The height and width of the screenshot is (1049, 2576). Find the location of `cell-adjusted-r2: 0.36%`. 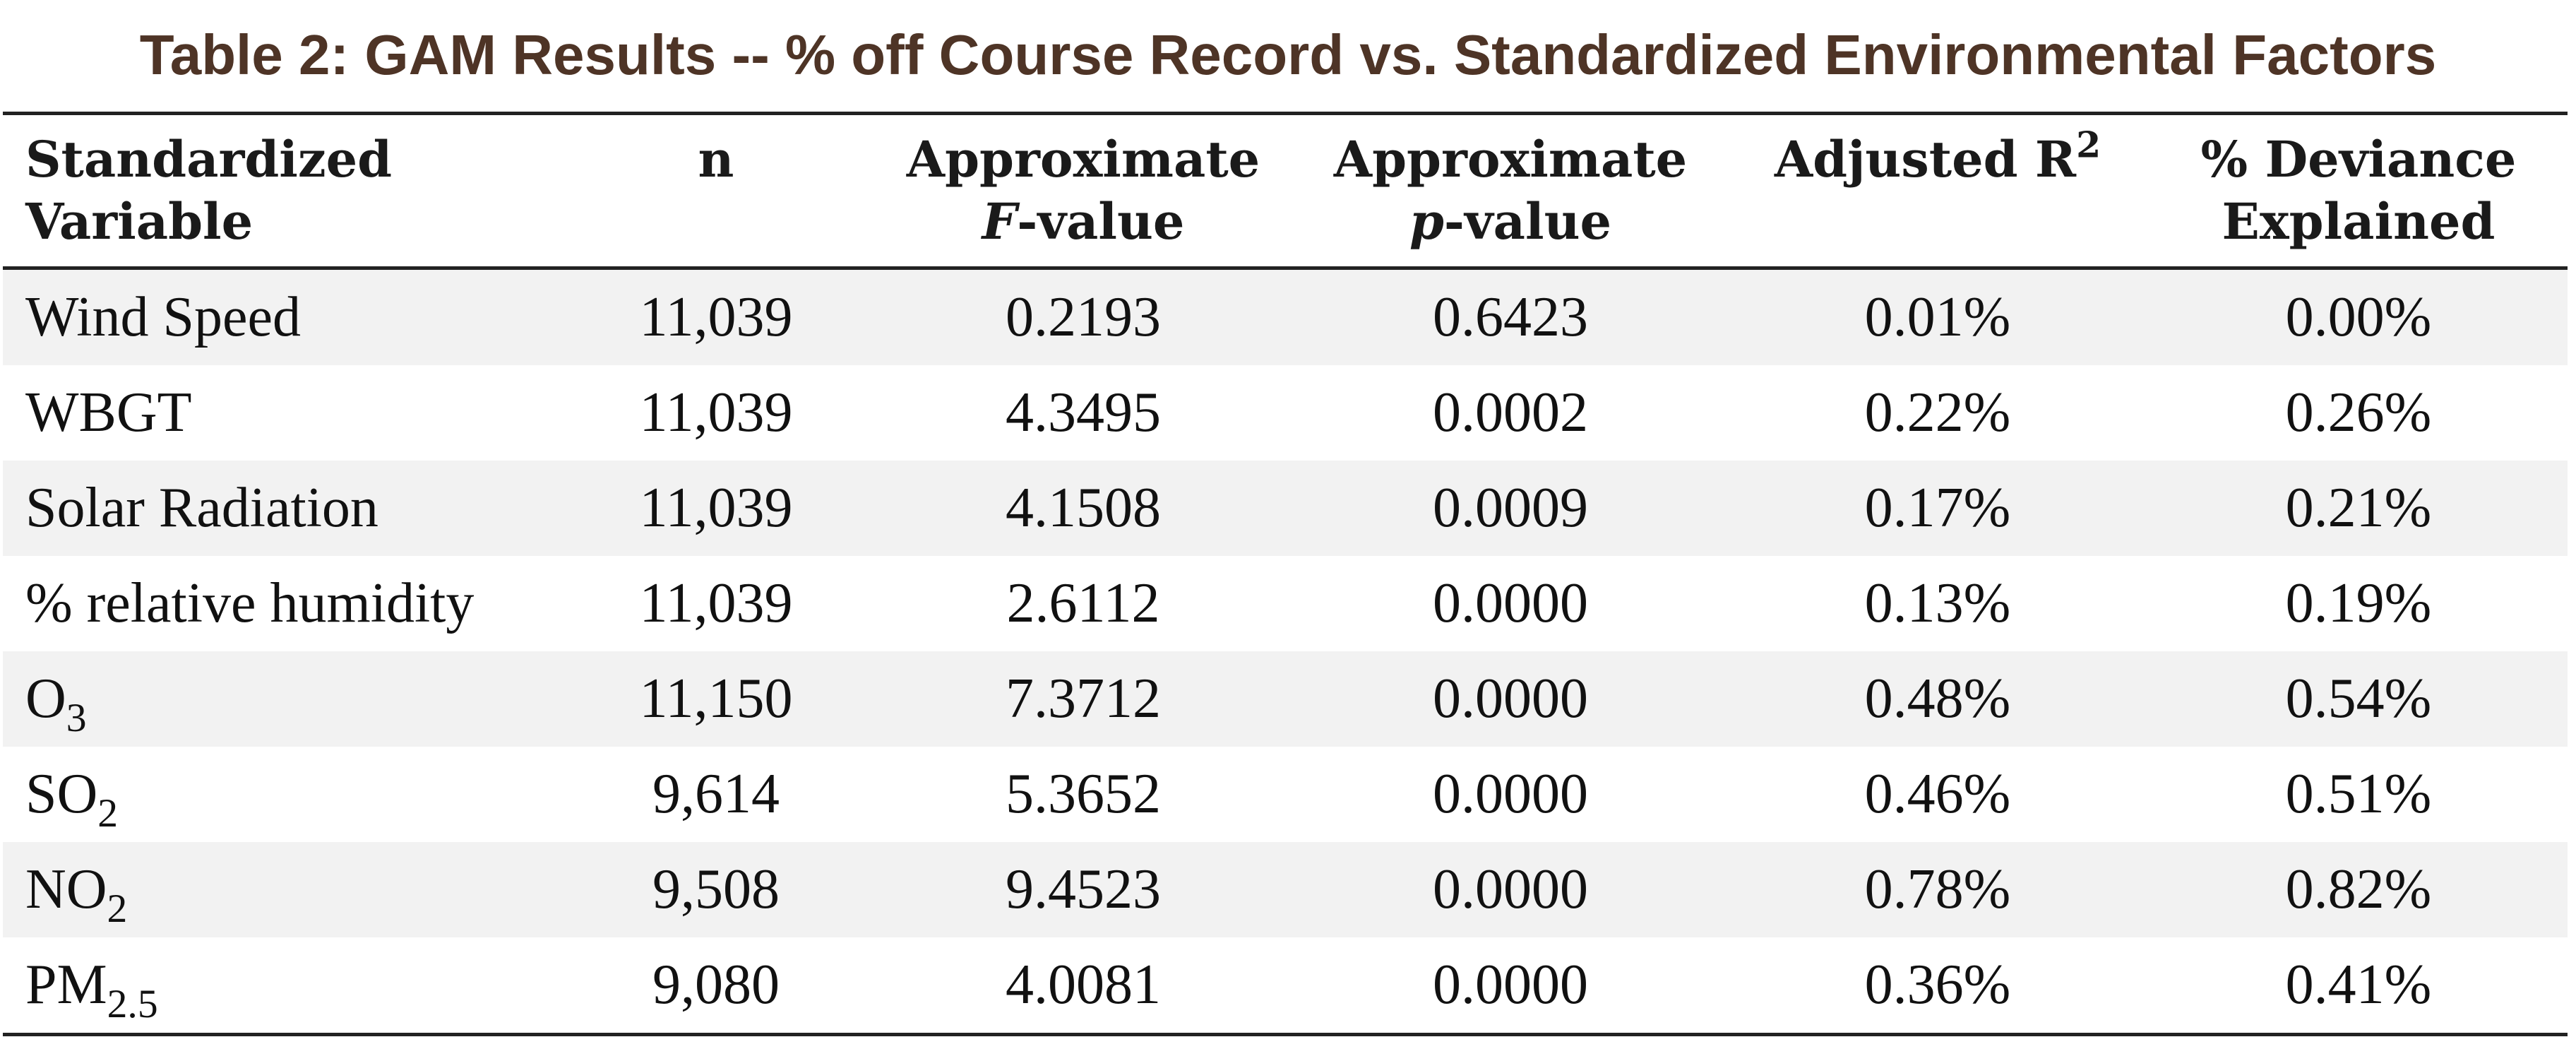

cell-adjusted-r2: 0.36% is located at coordinates (1937, 986).